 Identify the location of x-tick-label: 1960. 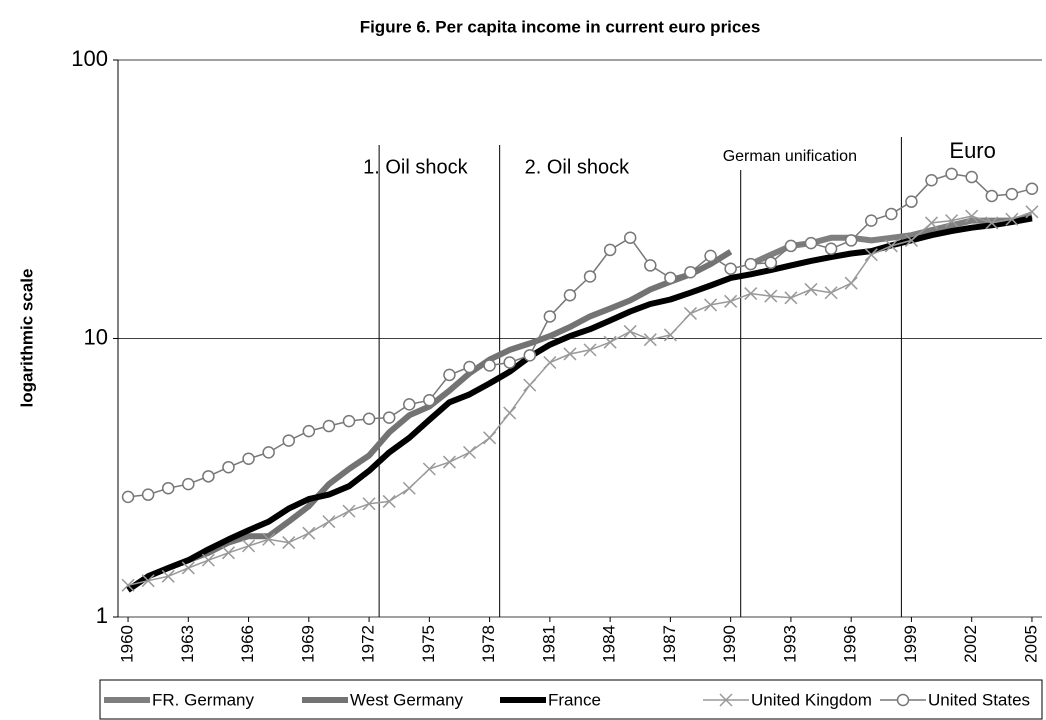
(127, 644).